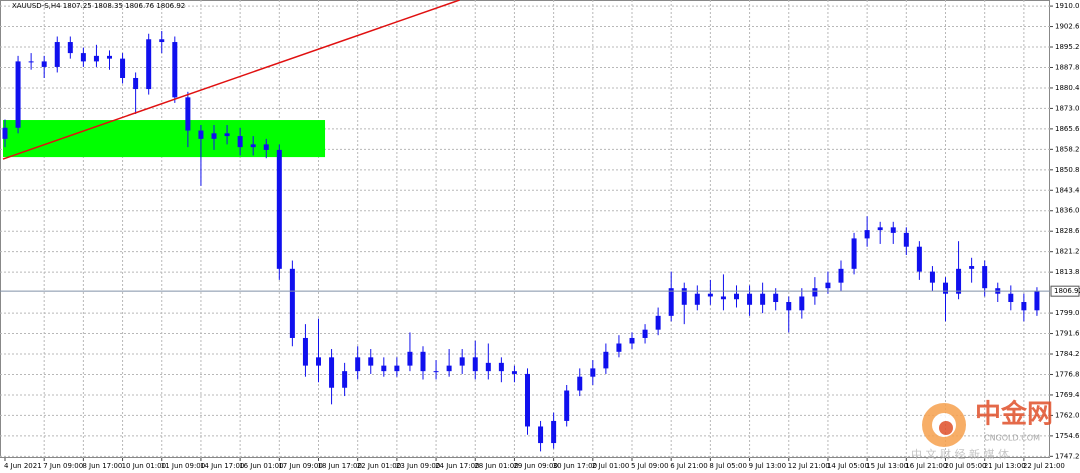  I want to click on y-tick-label: 1858.20, so click(1067, 149).